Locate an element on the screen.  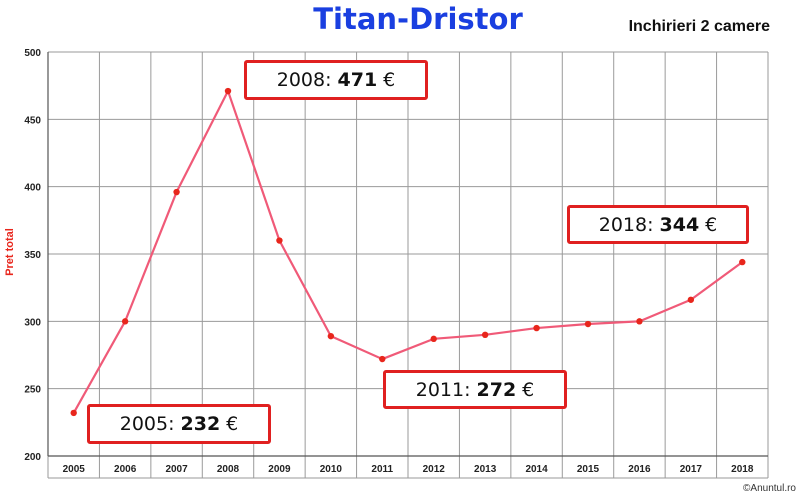
callout-value: 232 is located at coordinates (200, 424).